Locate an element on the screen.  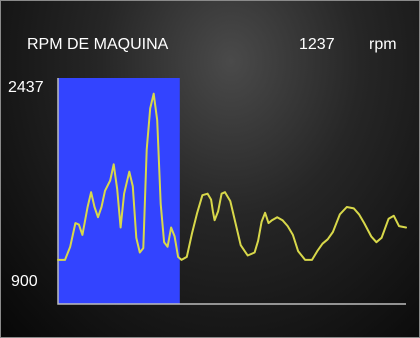
y-axis-min-label: 900 is located at coordinates (24, 281).